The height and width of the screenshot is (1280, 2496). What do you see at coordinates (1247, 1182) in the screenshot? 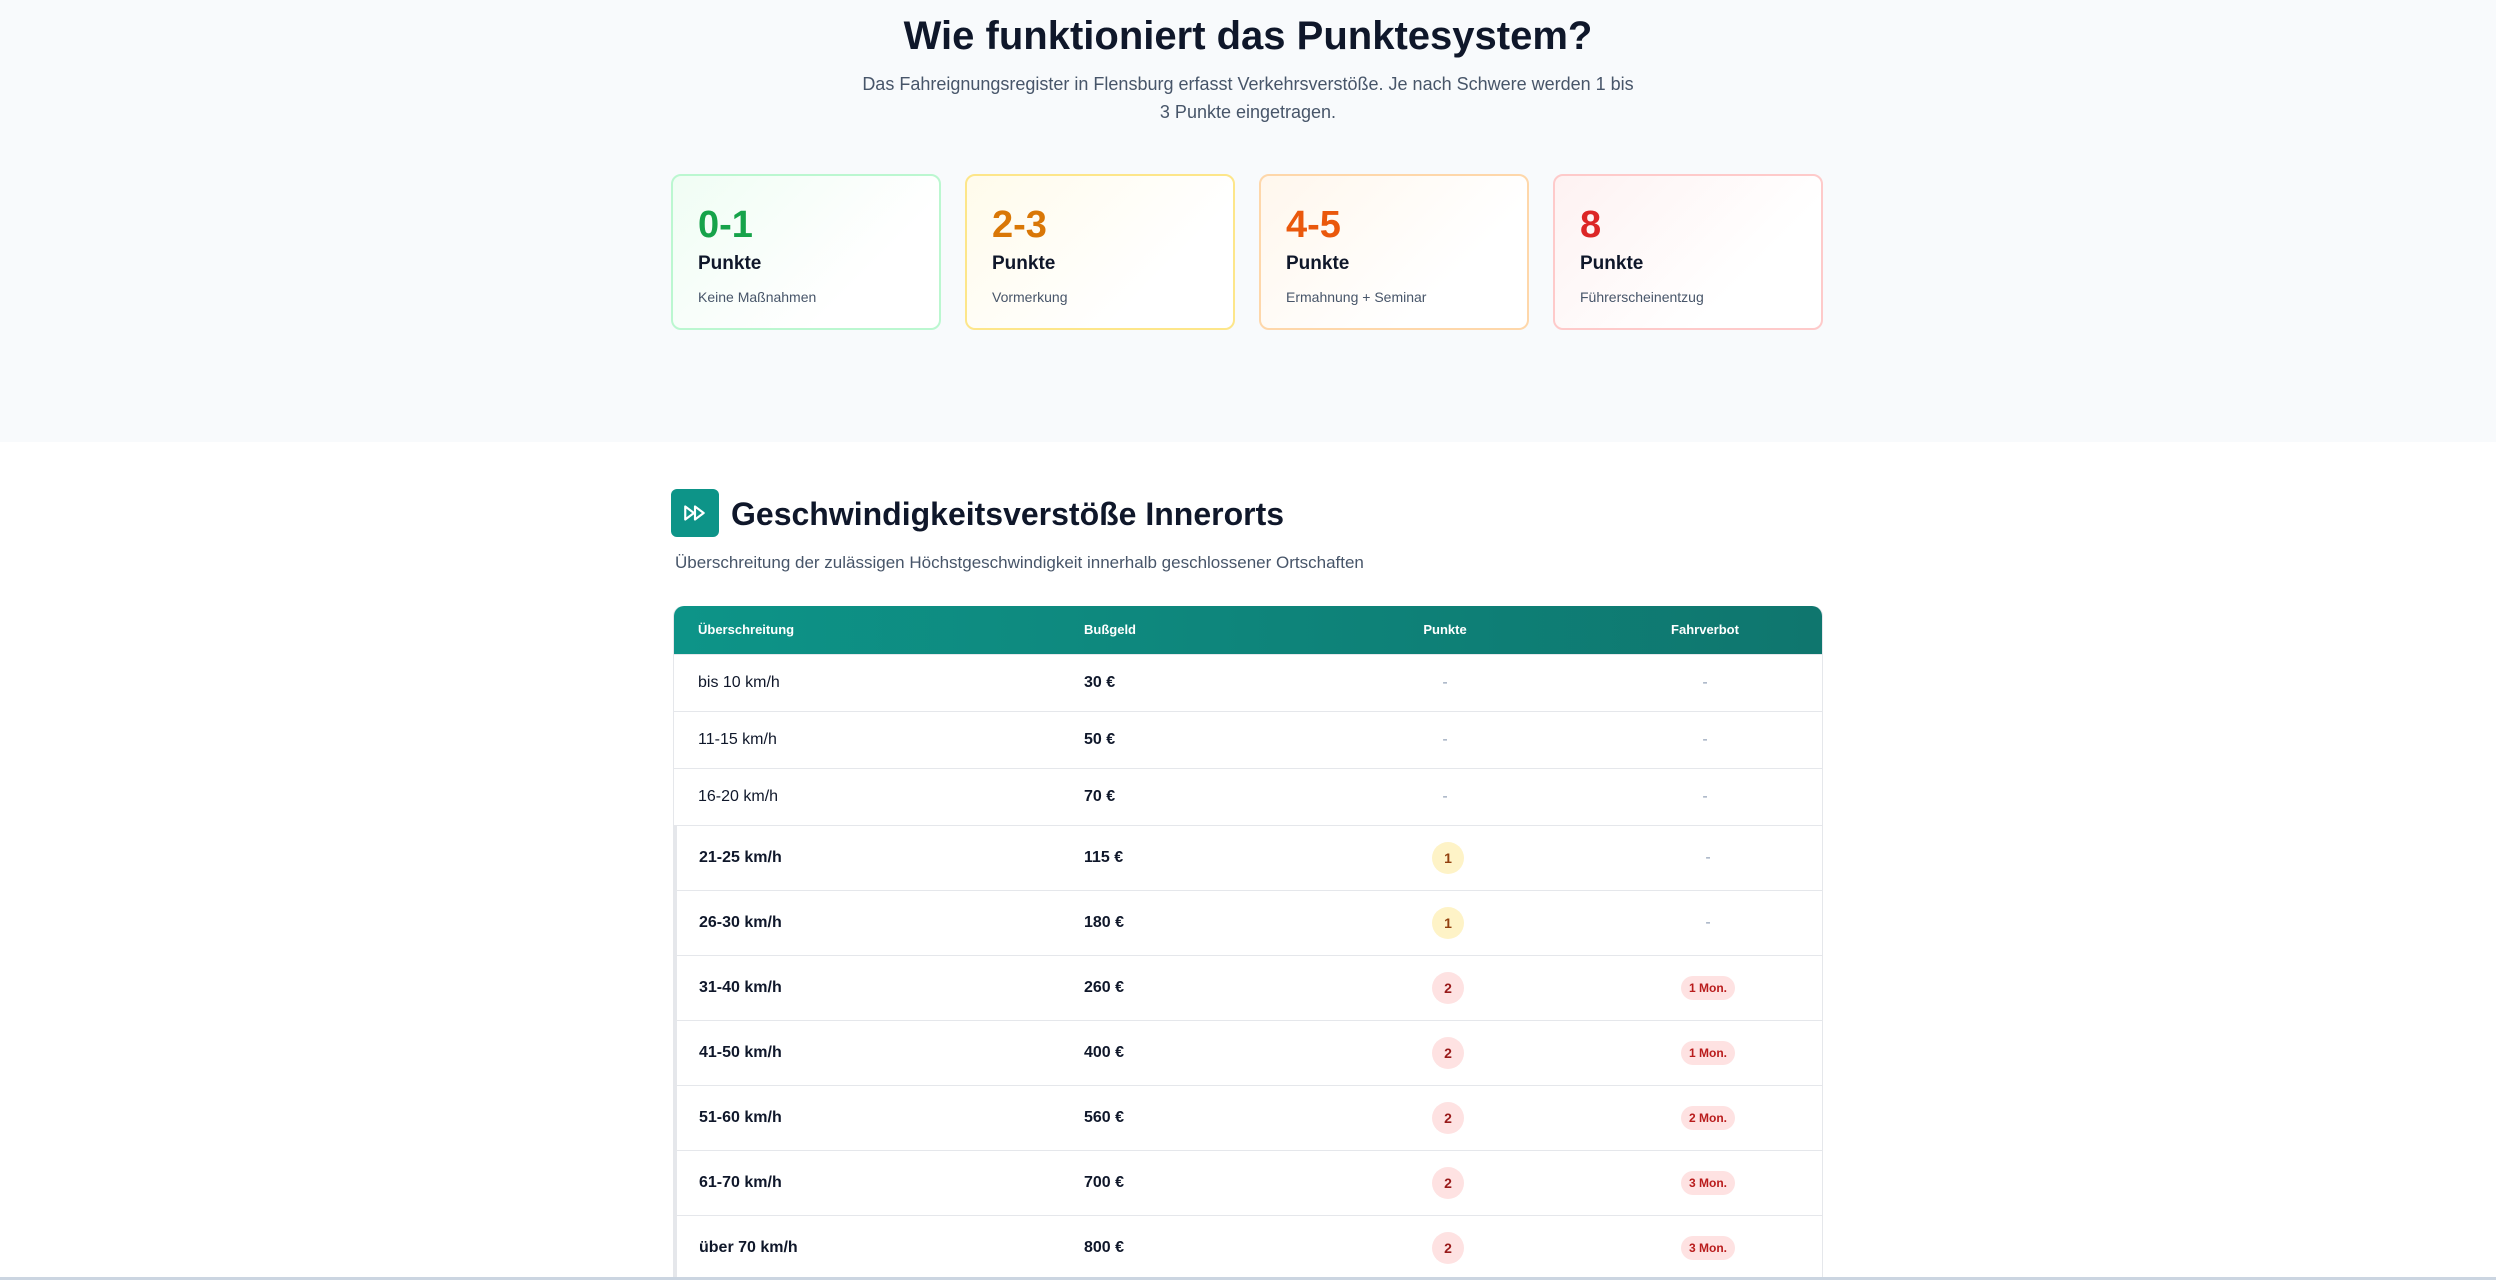
I see `table-row: 61-70 km/h 700 € 2 3 Mon.` at bounding box center [1247, 1182].